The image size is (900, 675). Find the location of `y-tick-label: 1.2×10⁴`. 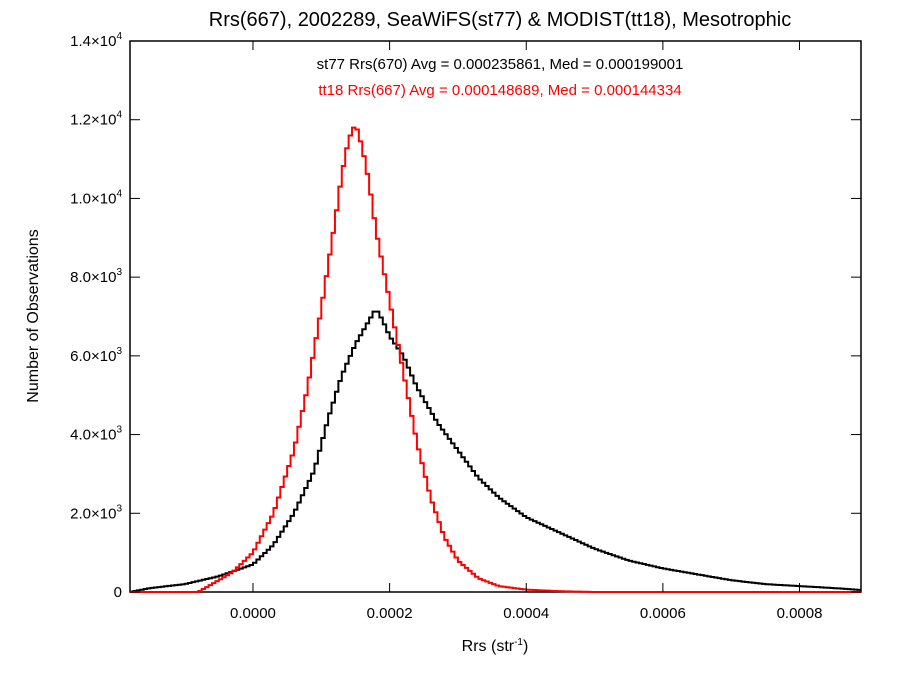

y-tick-label: 1.2×10⁴ is located at coordinates (96, 119).